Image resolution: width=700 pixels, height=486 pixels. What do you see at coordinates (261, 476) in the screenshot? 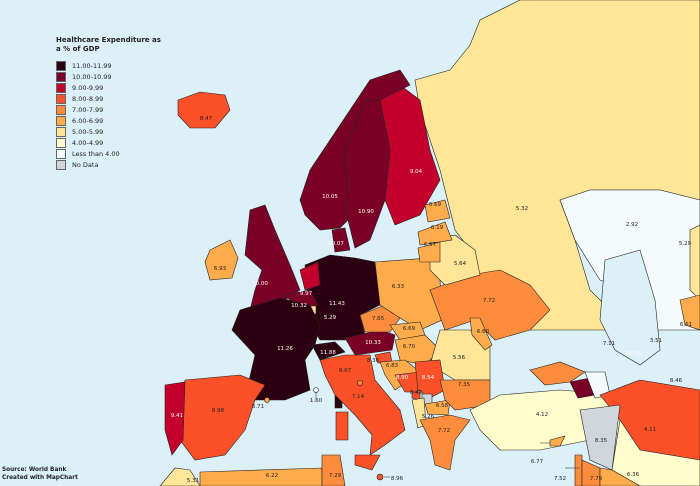
I see `region-6.22` at bounding box center [261, 476].